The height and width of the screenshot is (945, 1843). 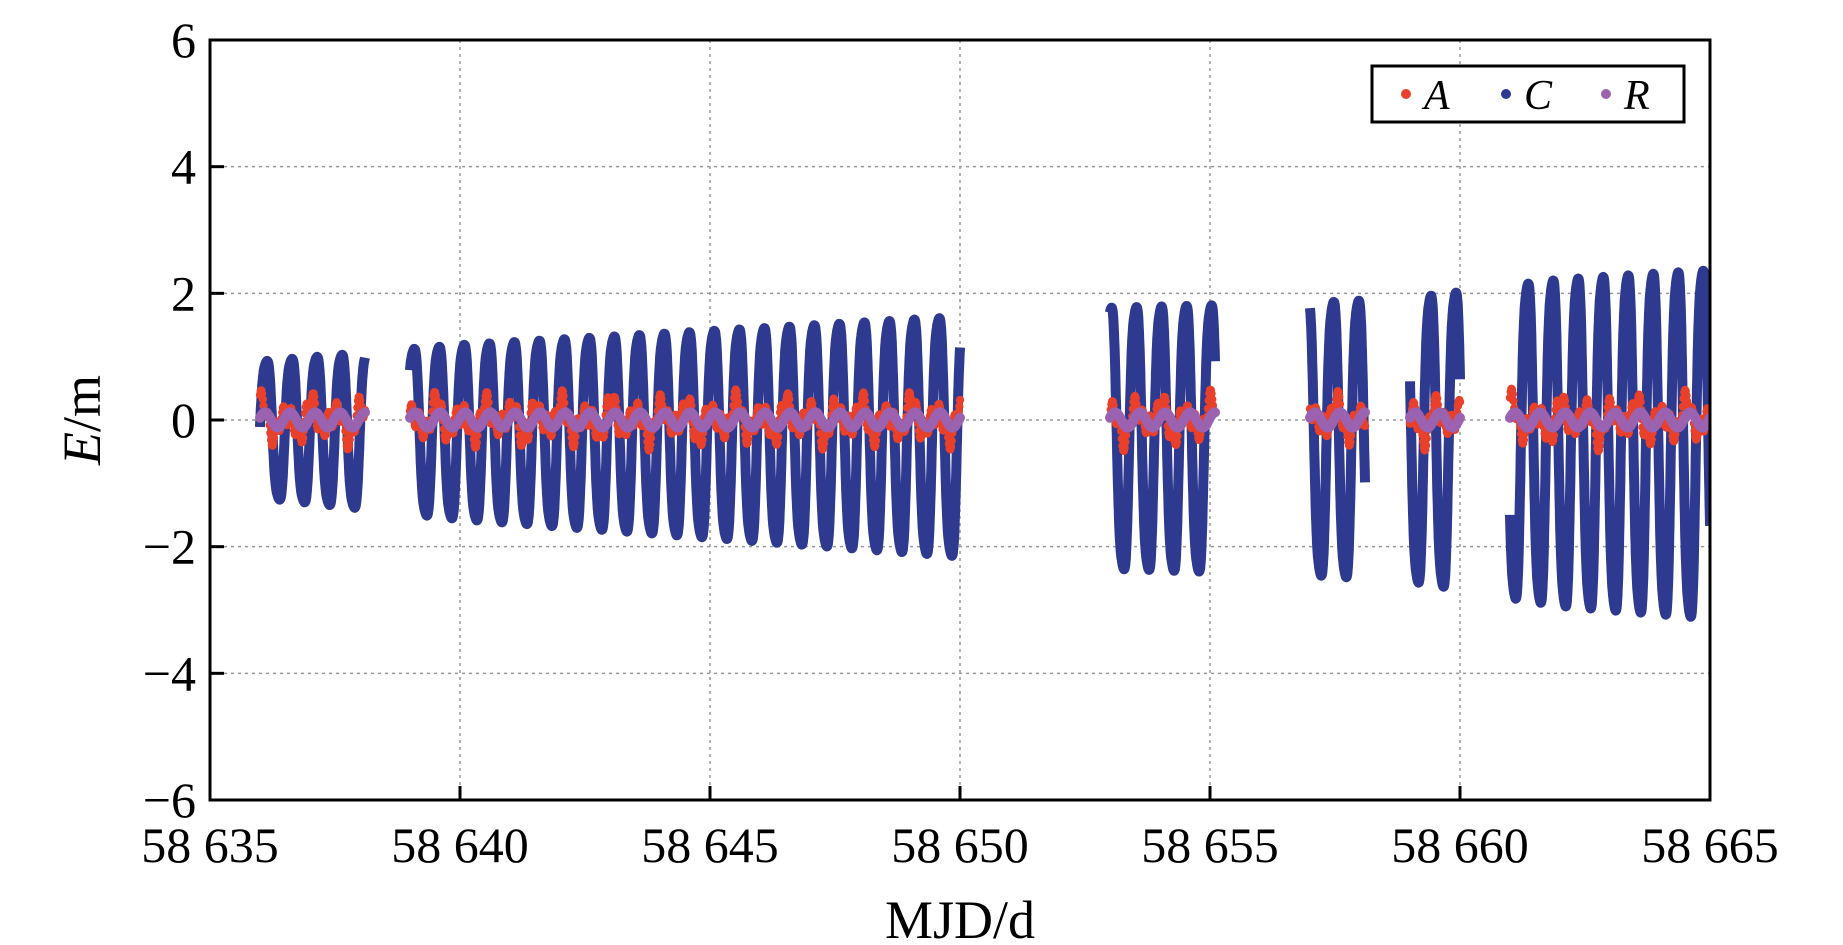 What do you see at coordinates (82, 449) in the screenshot?
I see `y-axis-title-symbol: E` at bounding box center [82, 449].